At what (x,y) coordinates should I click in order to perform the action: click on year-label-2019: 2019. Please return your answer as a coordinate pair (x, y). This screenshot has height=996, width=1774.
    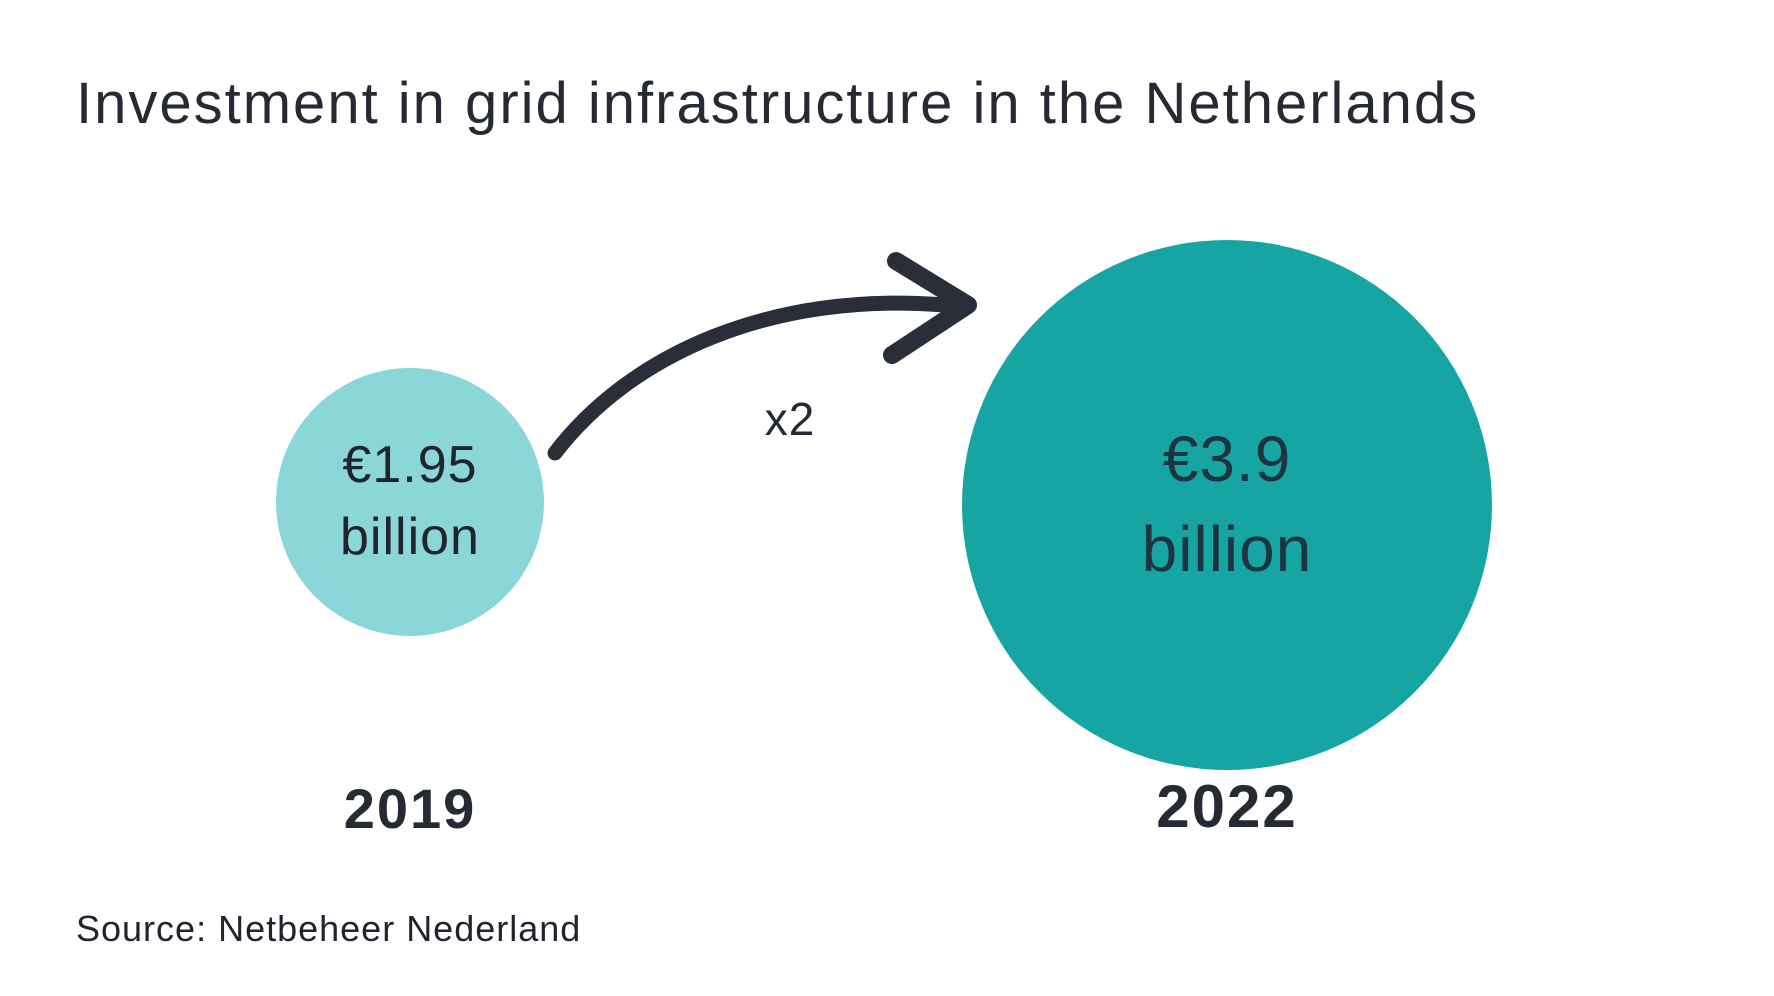
    Looking at the image, I should click on (410, 808).